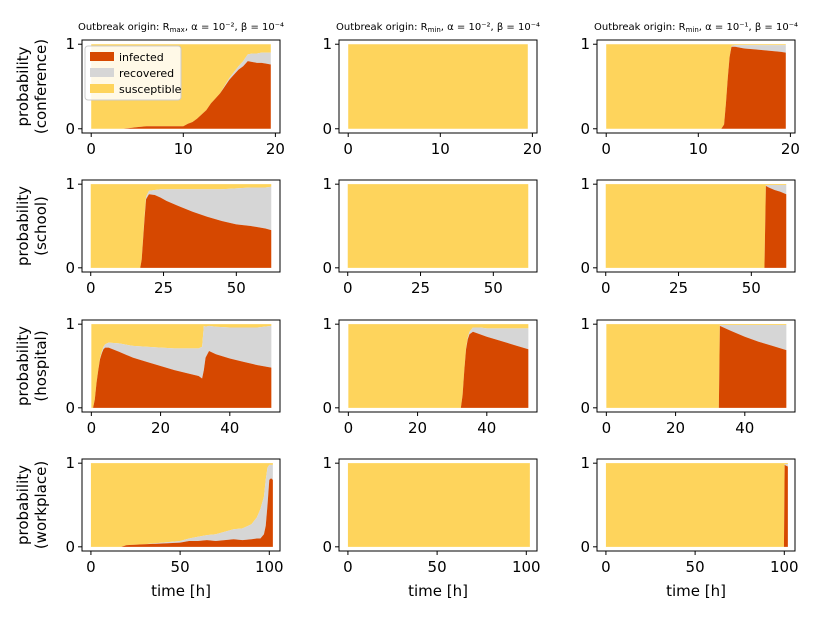  I want to click on legend: infected recovered susceptible, so click(133, 73).